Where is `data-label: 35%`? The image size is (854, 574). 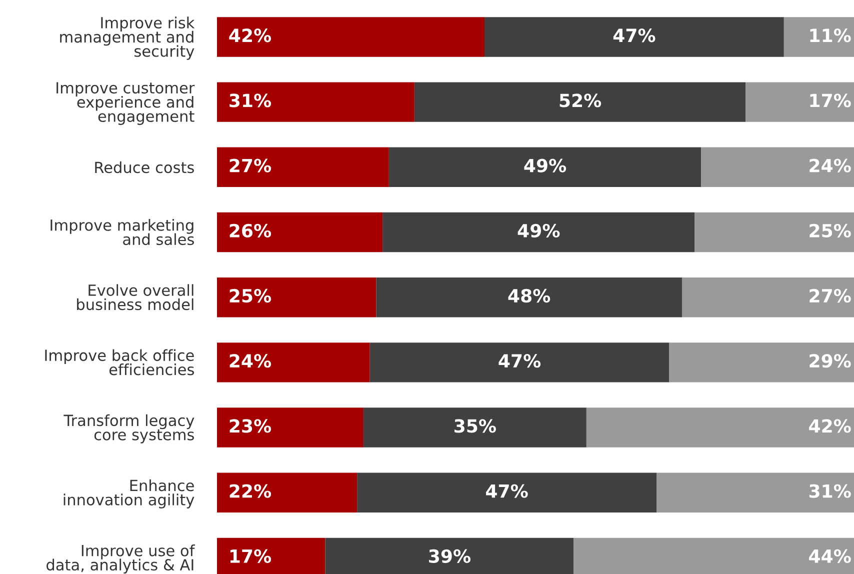 data-label: 35% is located at coordinates (475, 426).